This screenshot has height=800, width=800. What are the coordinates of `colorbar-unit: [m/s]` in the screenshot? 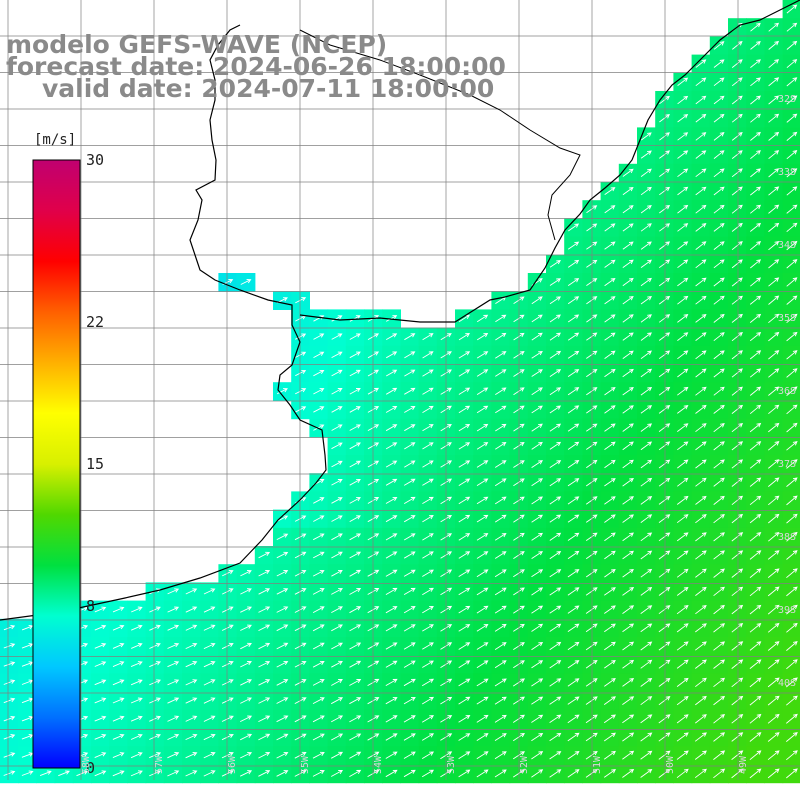 It's located at (55, 140).